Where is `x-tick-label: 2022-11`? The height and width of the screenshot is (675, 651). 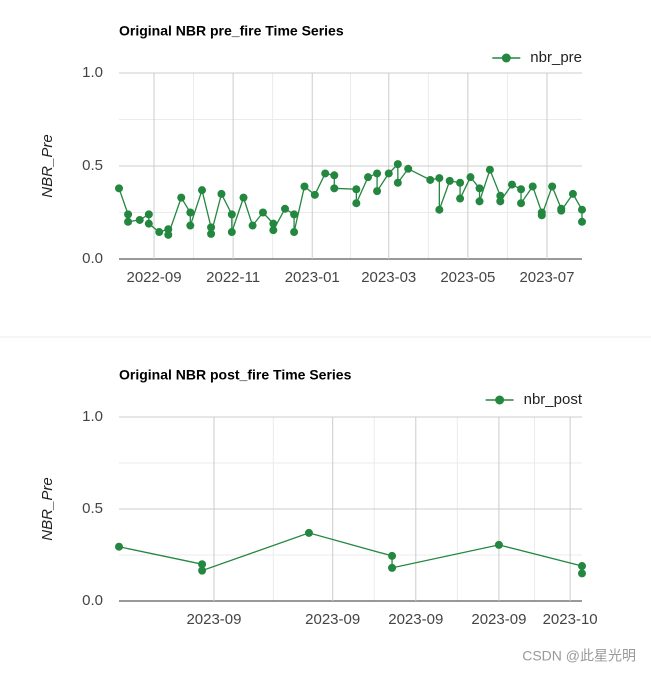 x-tick-label: 2022-11 is located at coordinates (233, 277).